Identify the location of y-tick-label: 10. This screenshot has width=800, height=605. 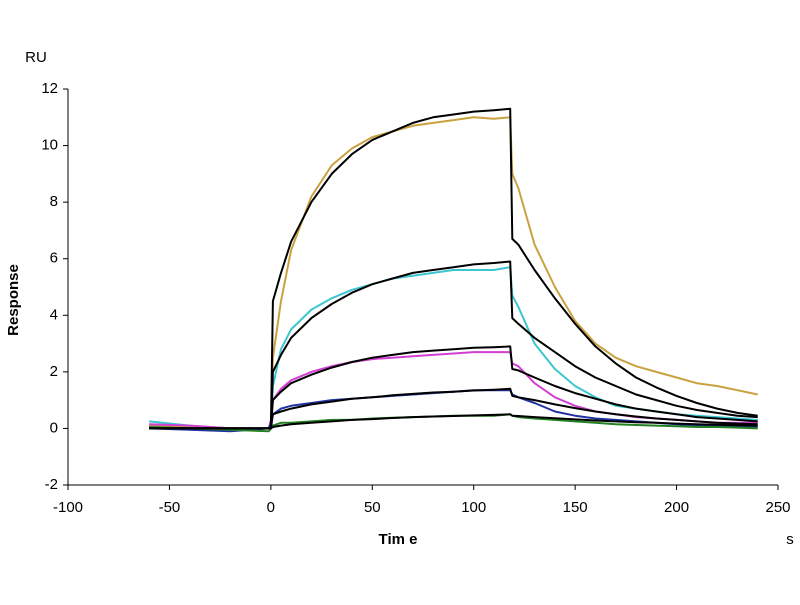
(49, 145).